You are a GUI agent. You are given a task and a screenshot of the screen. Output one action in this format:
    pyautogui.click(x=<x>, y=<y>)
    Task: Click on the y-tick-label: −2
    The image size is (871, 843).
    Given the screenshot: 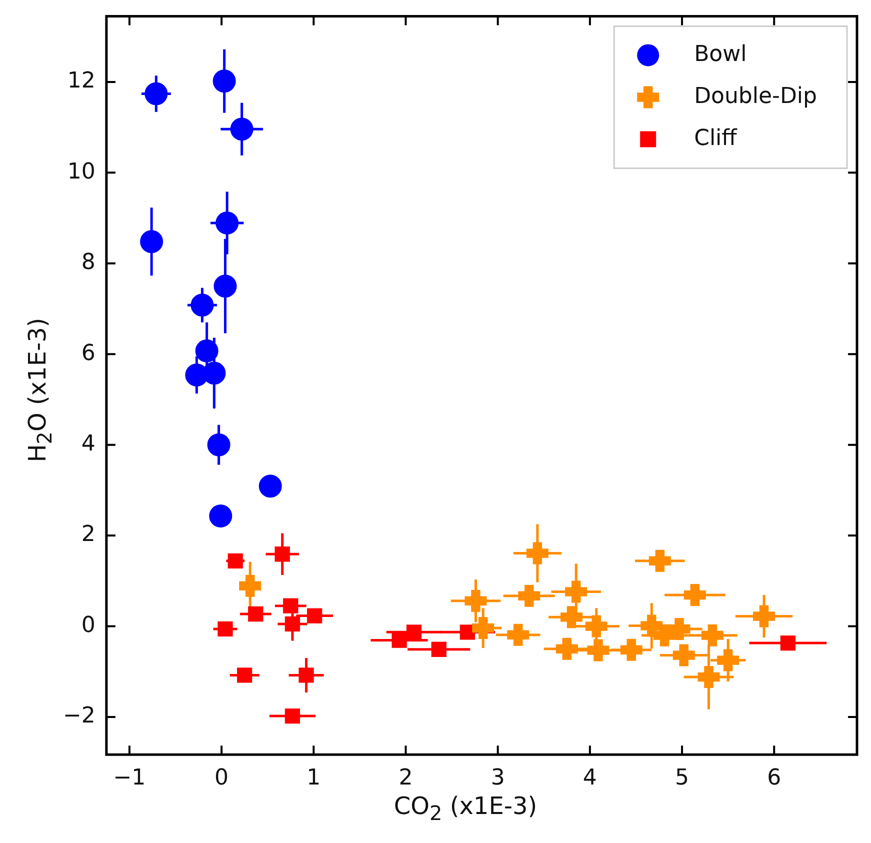 What is the action you would take?
    pyautogui.click(x=79, y=716)
    